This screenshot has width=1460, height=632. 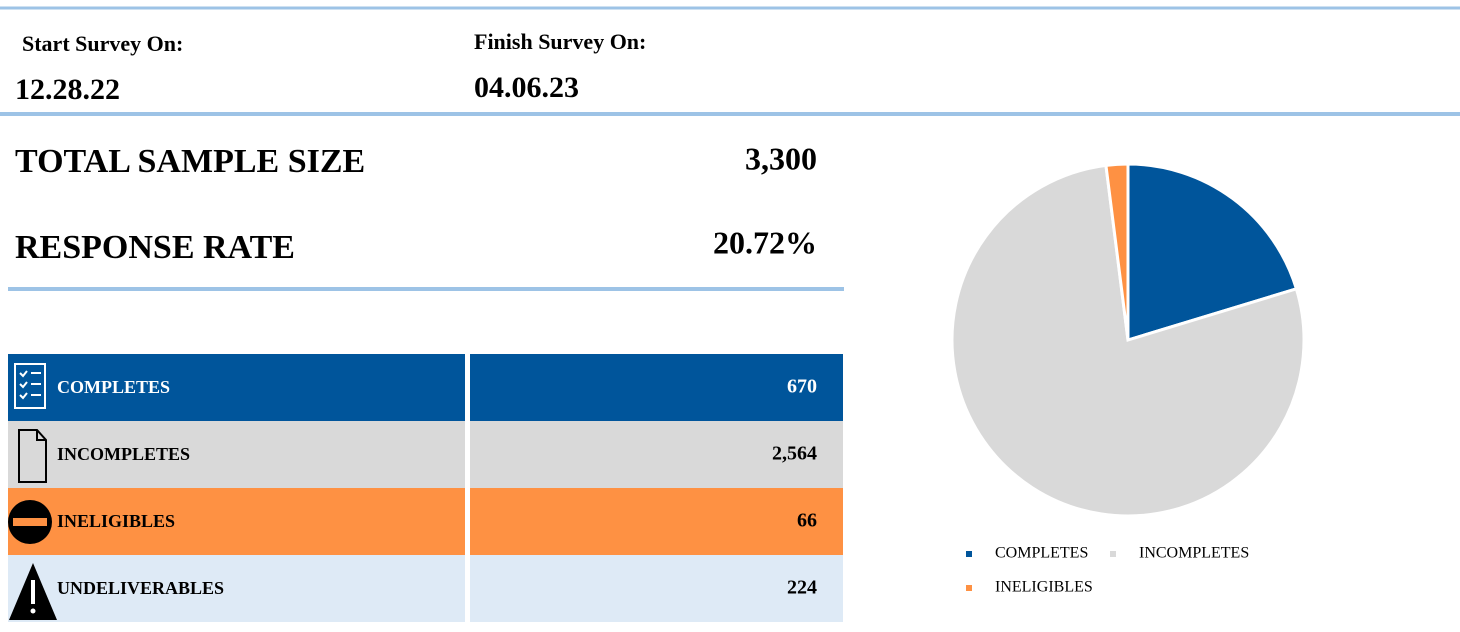 What do you see at coordinates (33, 591) in the screenshot?
I see `warning-icon` at bounding box center [33, 591].